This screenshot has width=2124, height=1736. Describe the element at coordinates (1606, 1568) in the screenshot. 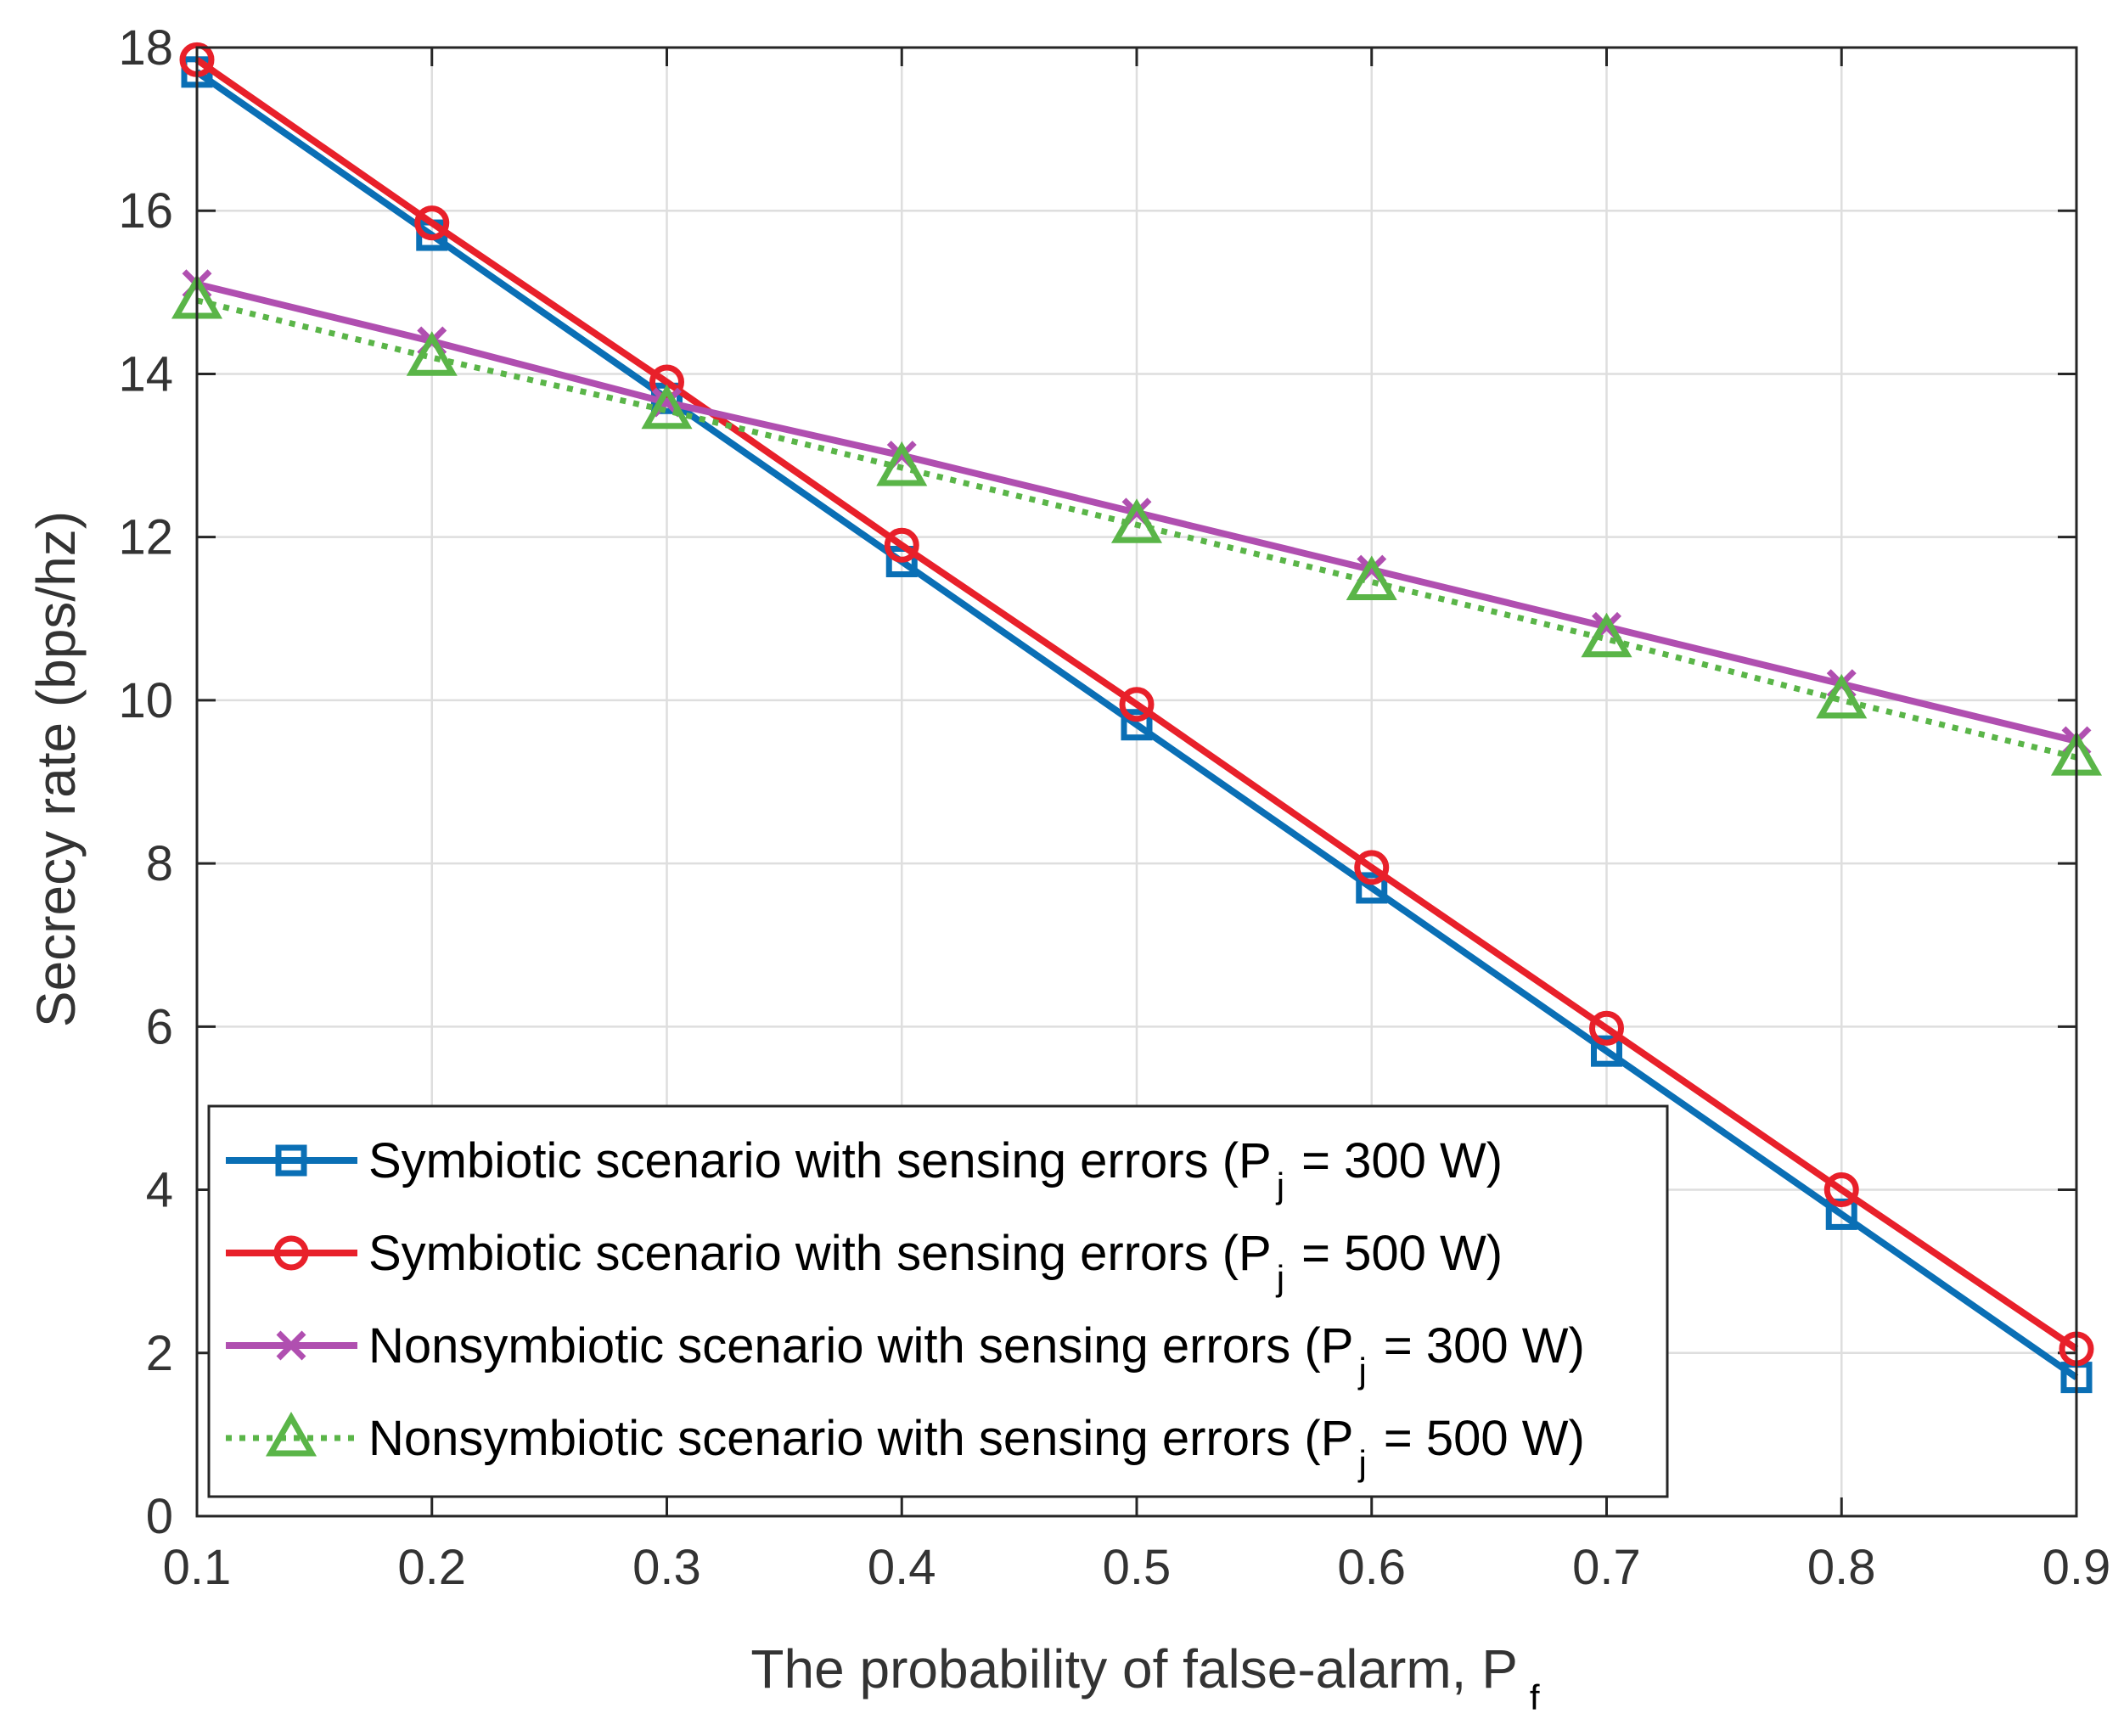

I see `x-tick-label: 0.7` at that location.